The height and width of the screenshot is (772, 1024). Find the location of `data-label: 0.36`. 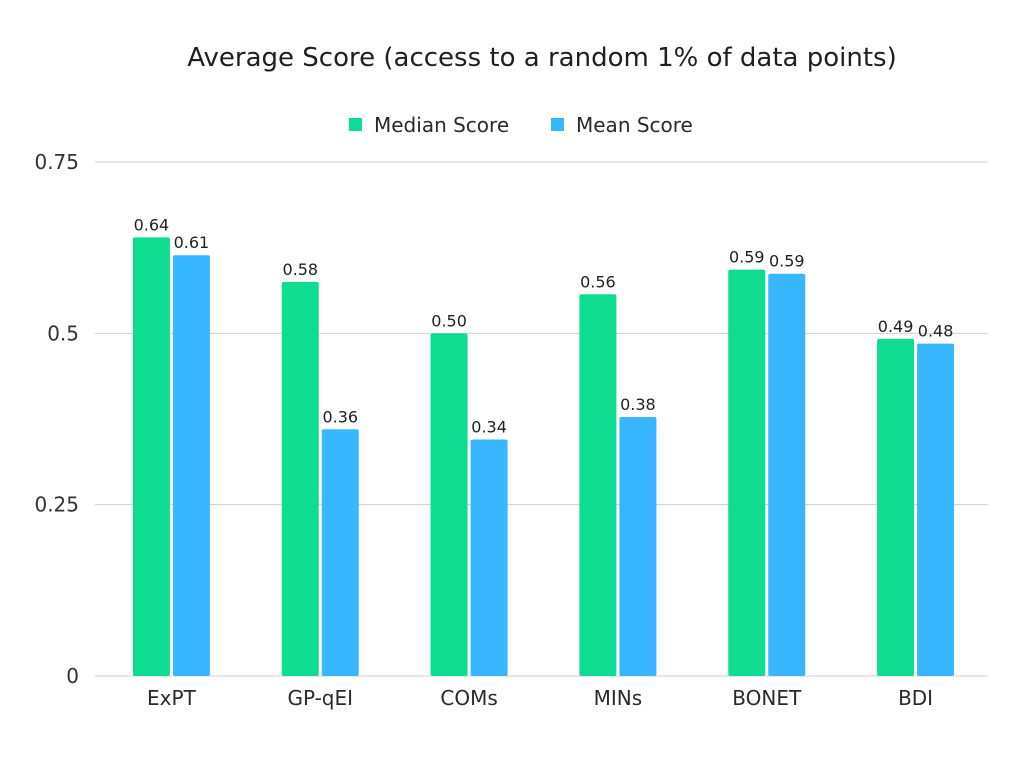

data-label: 0.36 is located at coordinates (340, 416).